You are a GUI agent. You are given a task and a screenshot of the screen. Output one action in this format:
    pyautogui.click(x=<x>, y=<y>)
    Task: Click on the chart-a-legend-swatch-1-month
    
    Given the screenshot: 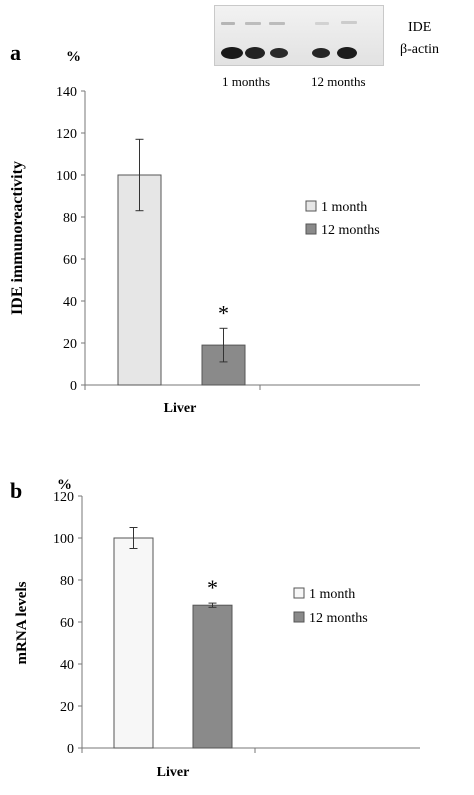 What is the action you would take?
    pyautogui.click(x=311, y=206)
    